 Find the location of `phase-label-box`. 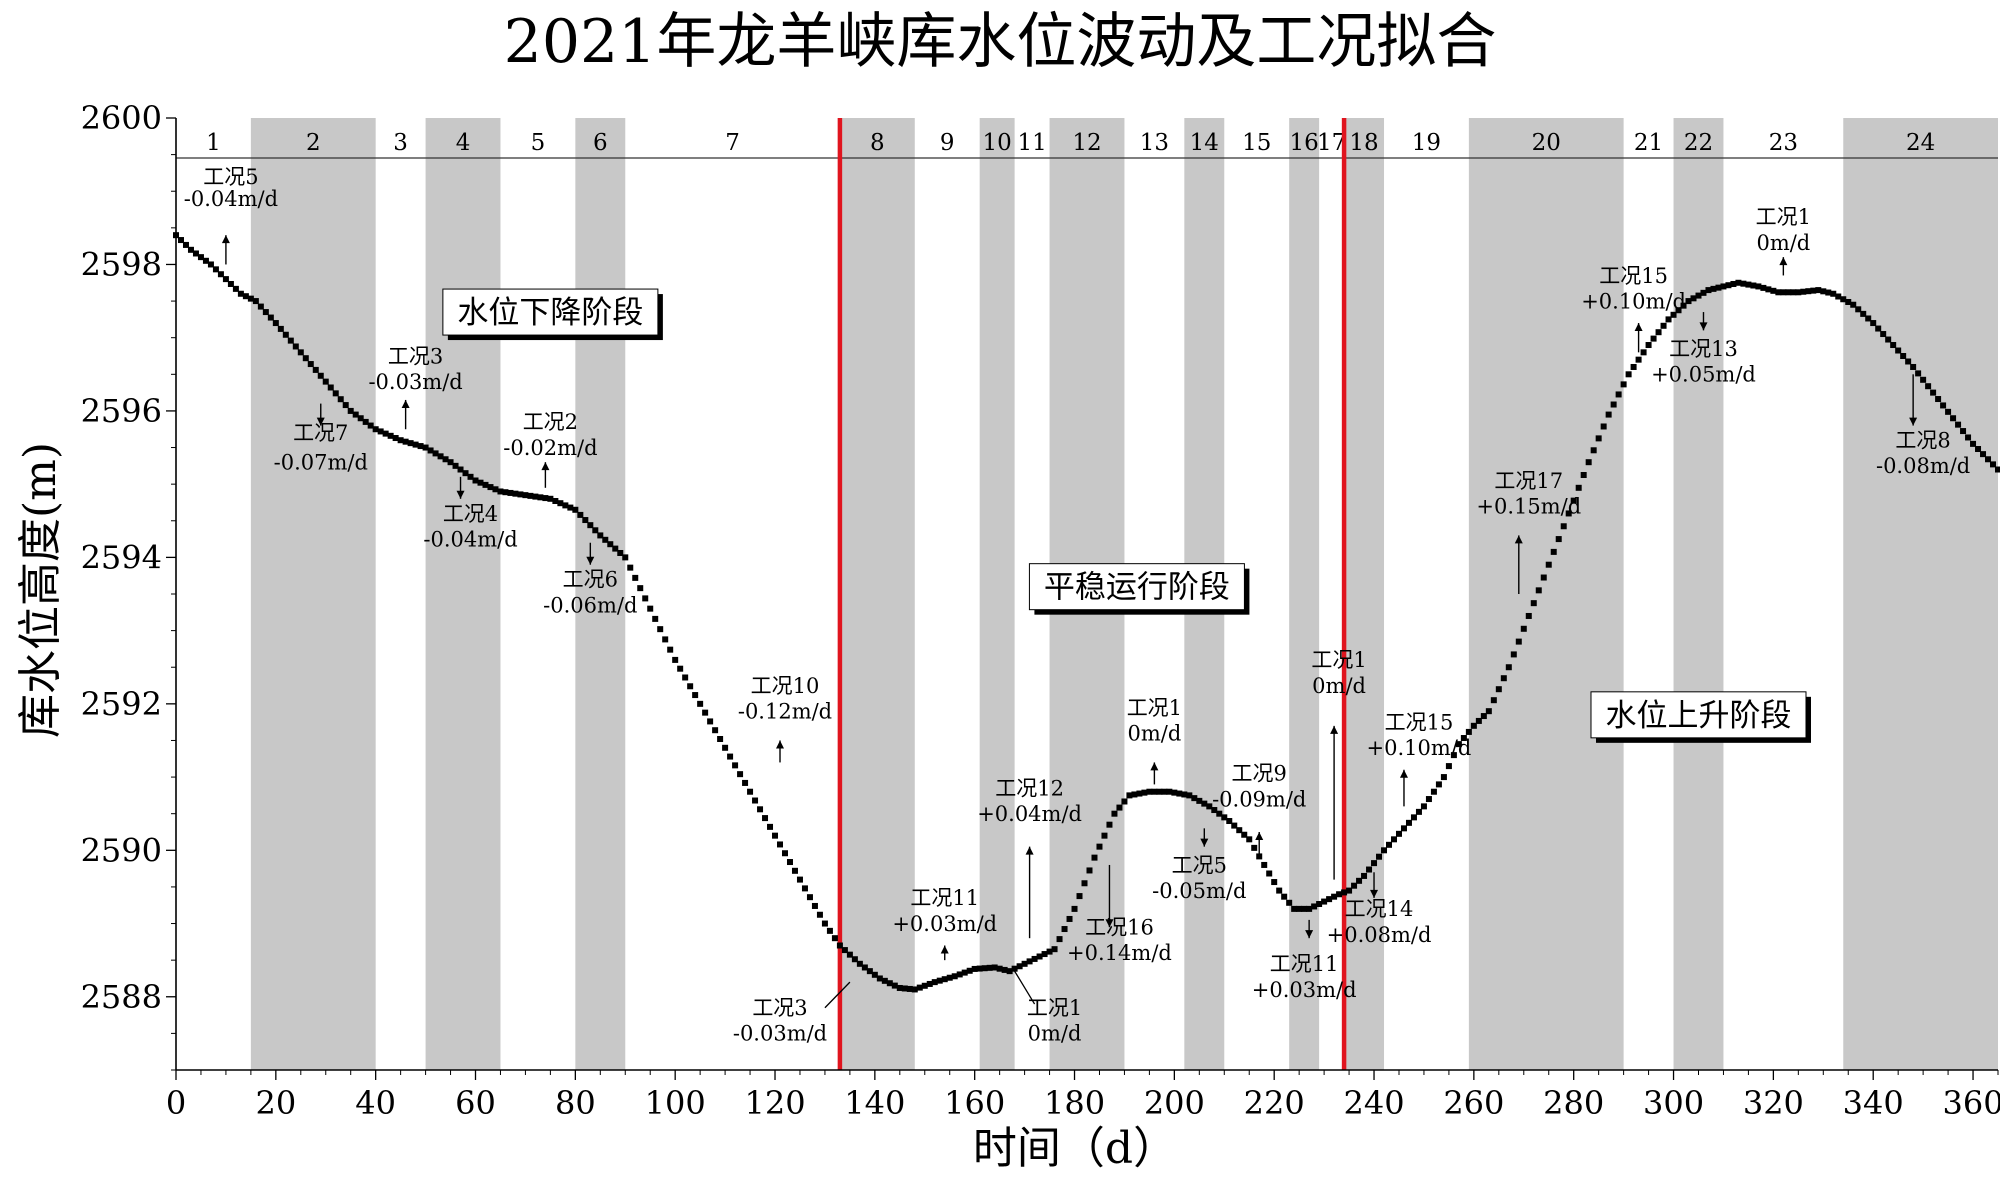

phase-label-box is located at coordinates (550, 312).